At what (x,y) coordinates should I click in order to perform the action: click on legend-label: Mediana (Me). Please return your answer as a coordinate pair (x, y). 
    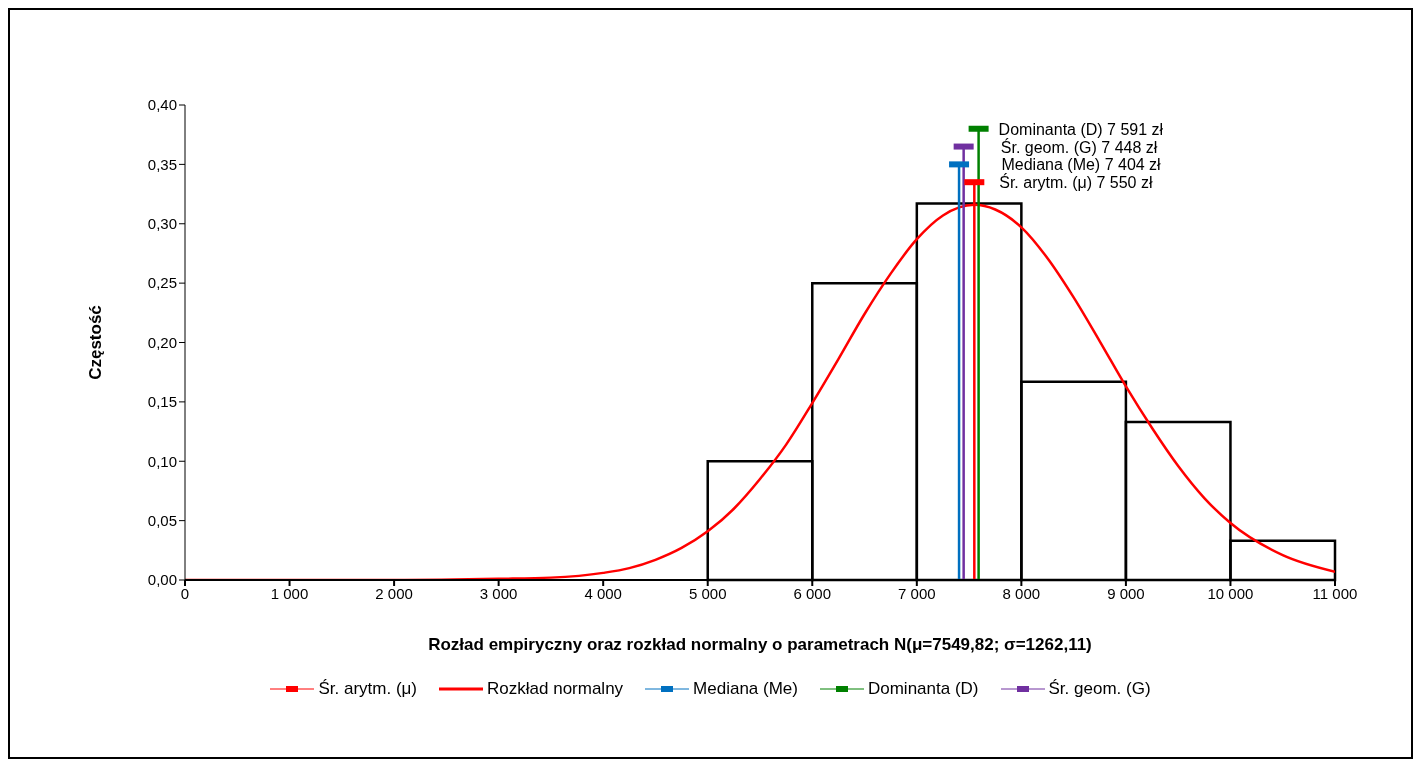
    Looking at the image, I should click on (745, 689).